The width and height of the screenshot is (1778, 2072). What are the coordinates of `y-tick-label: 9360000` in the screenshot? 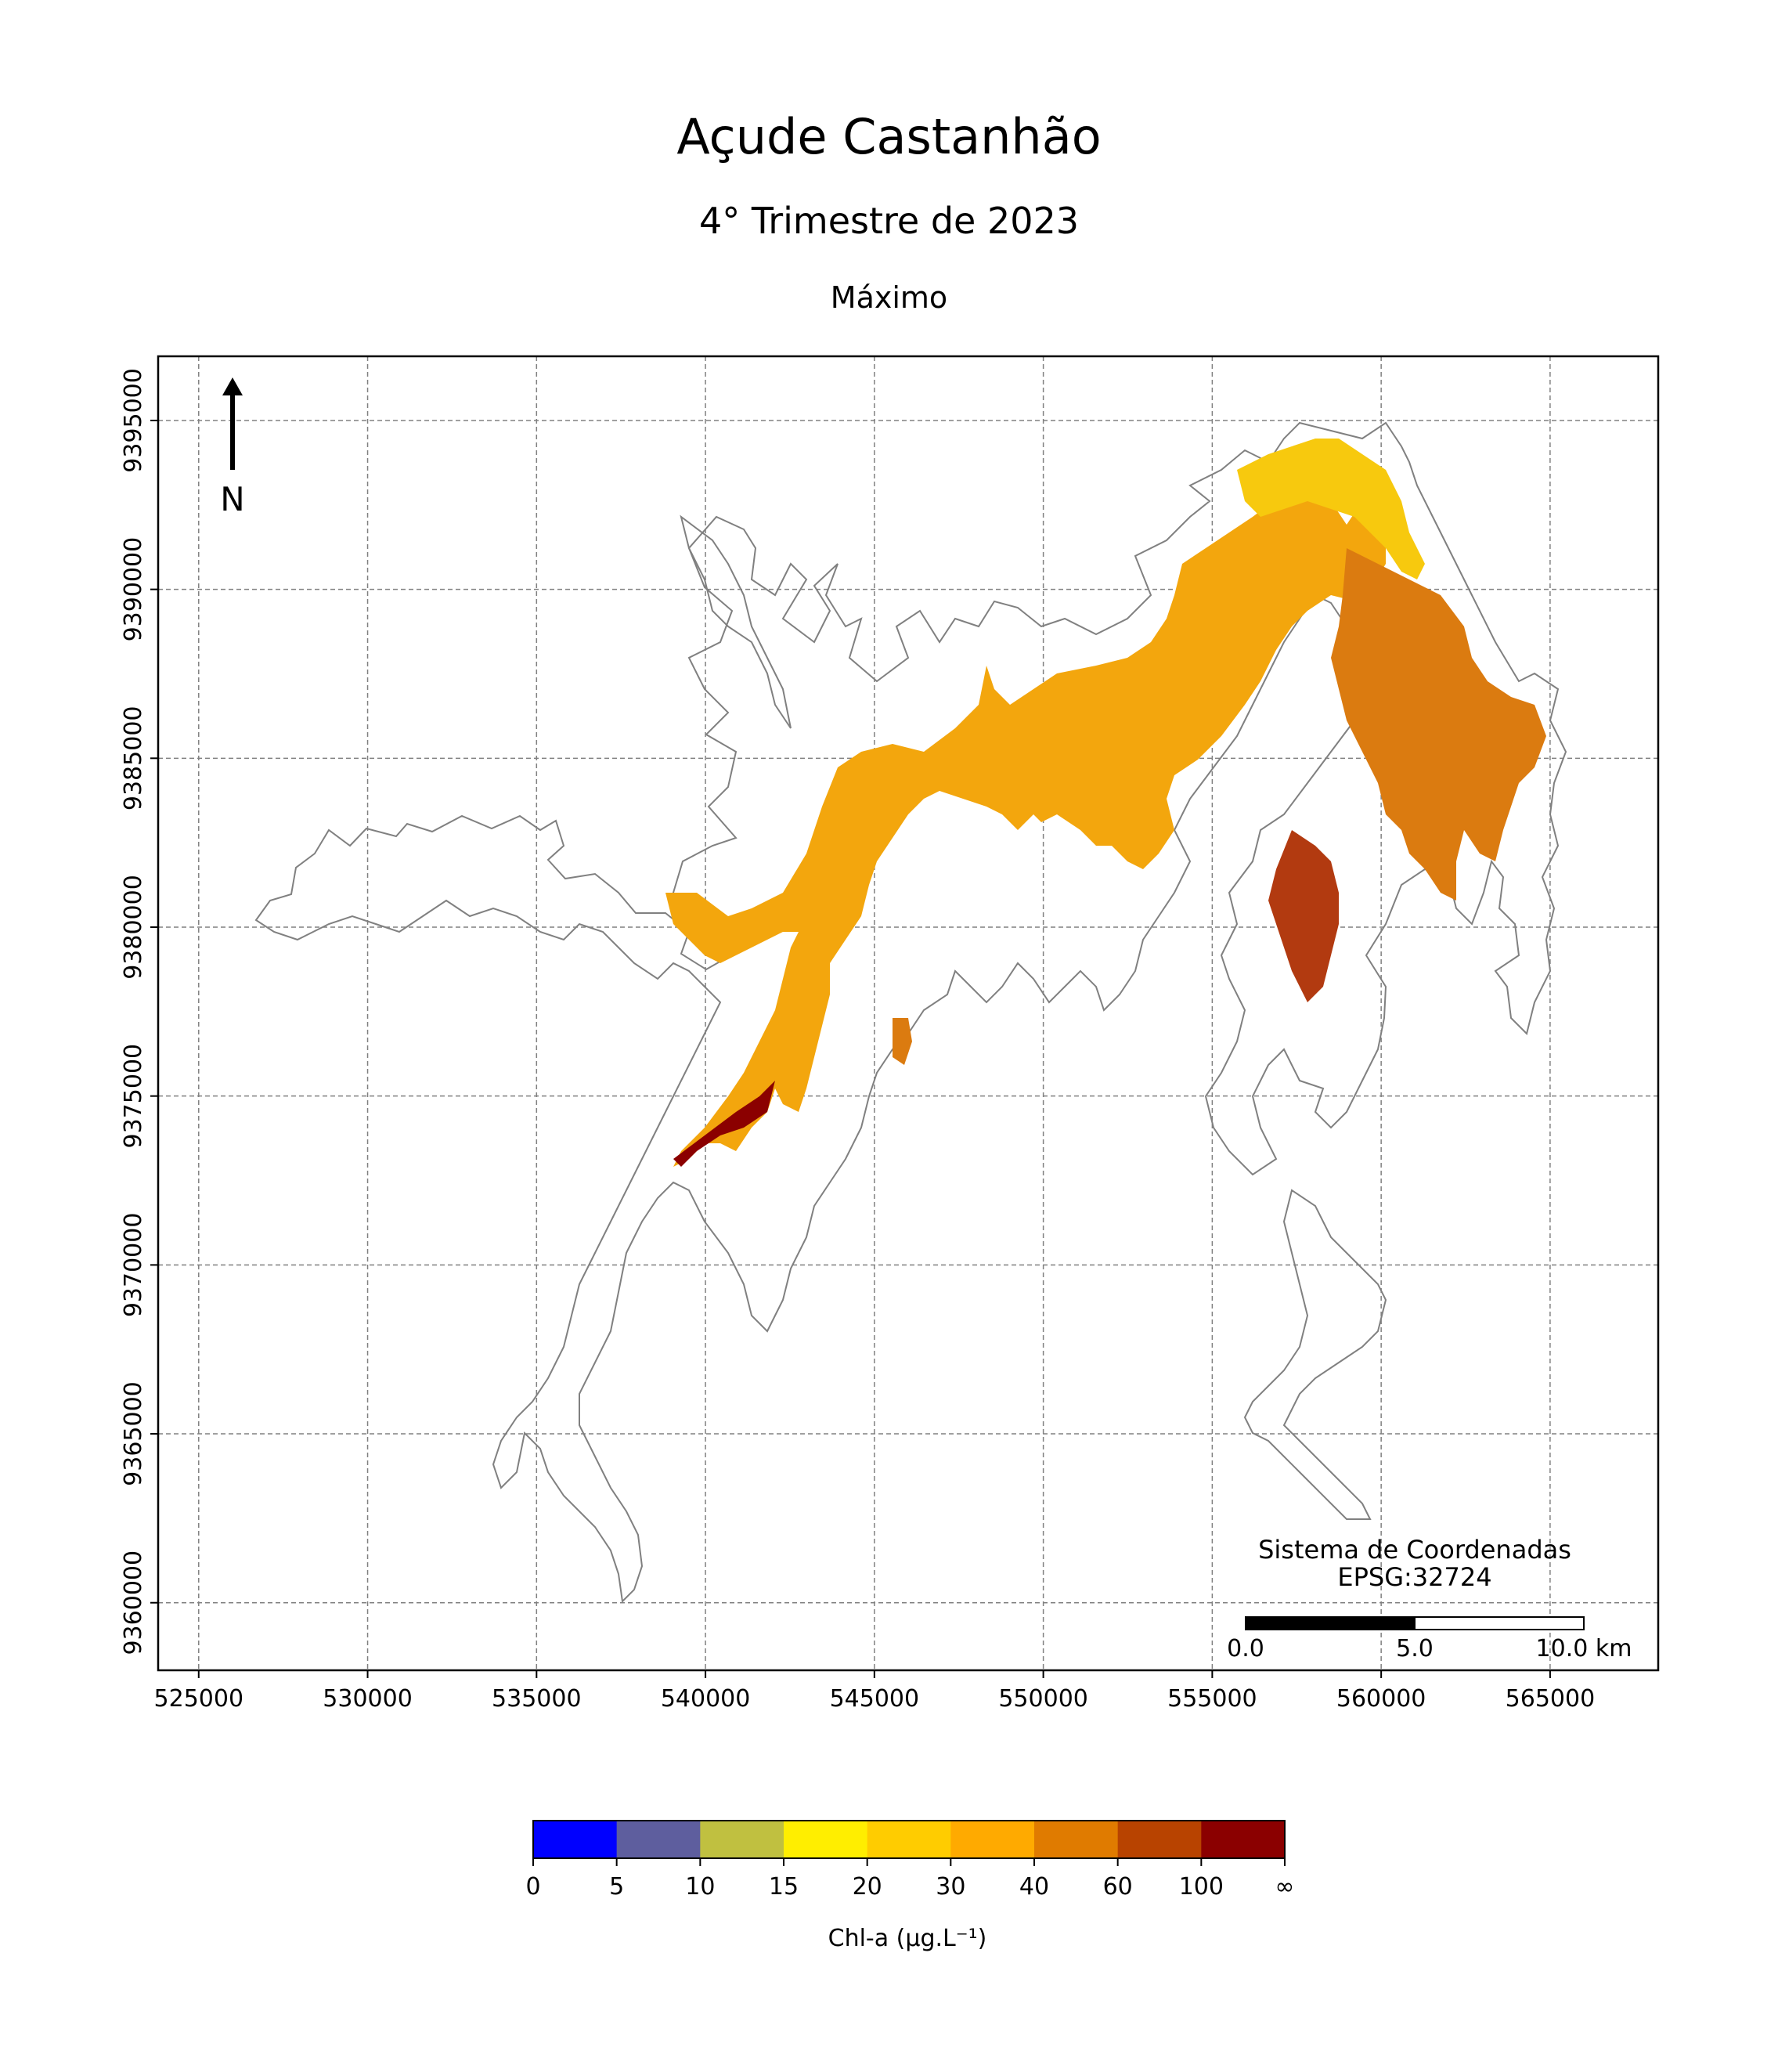 It's located at (133, 1602).